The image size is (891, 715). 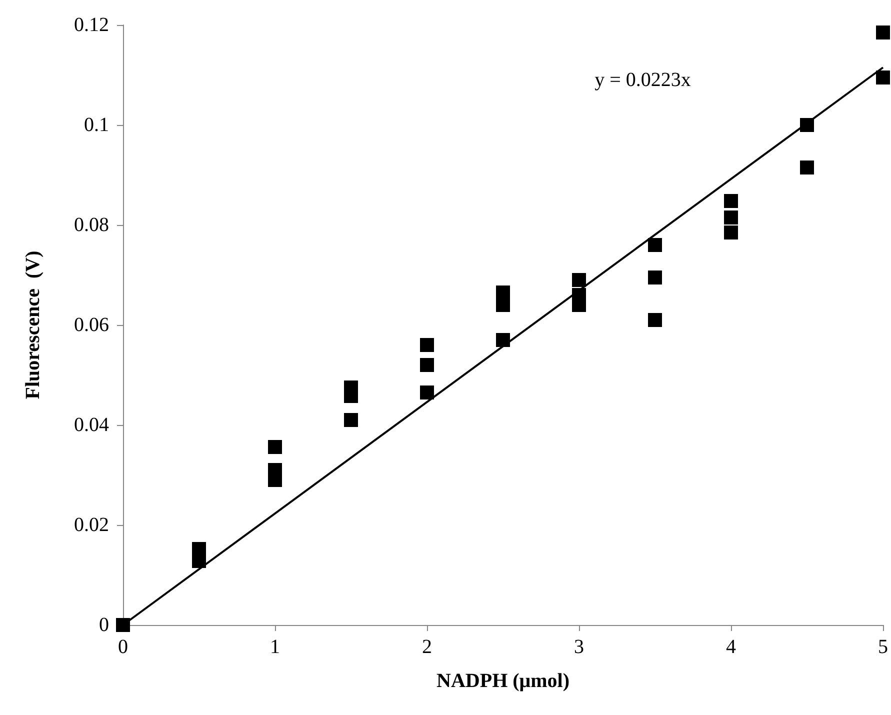 I want to click on y-tick-label: 0.08, so click(x=91, y=225).